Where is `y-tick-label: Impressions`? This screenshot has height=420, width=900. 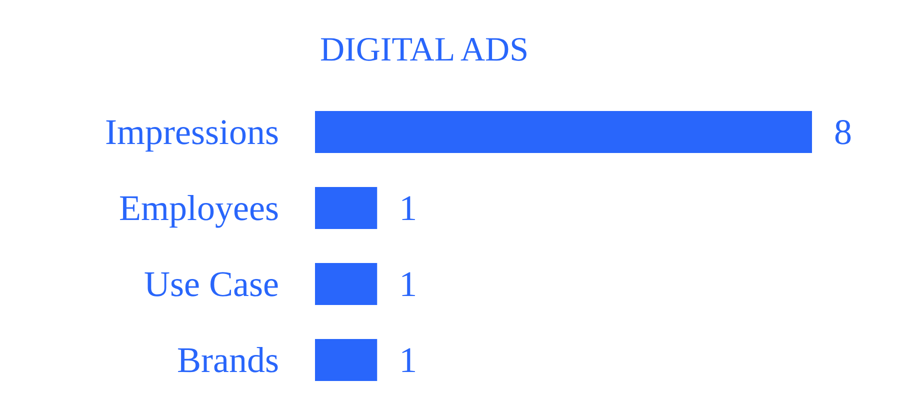 y-tick-label: Impressions is located at coordinates (192, 132).